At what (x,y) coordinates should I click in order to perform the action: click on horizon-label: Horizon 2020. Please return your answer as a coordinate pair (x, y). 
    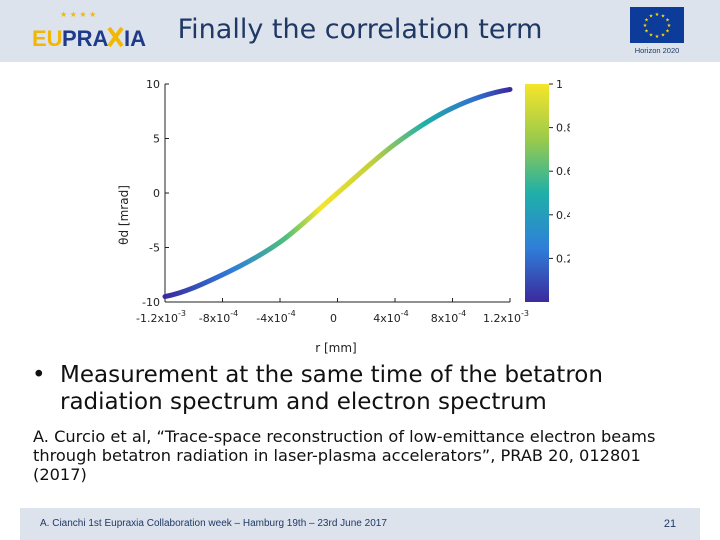
    Looking at the image, I should click on (657, 50).